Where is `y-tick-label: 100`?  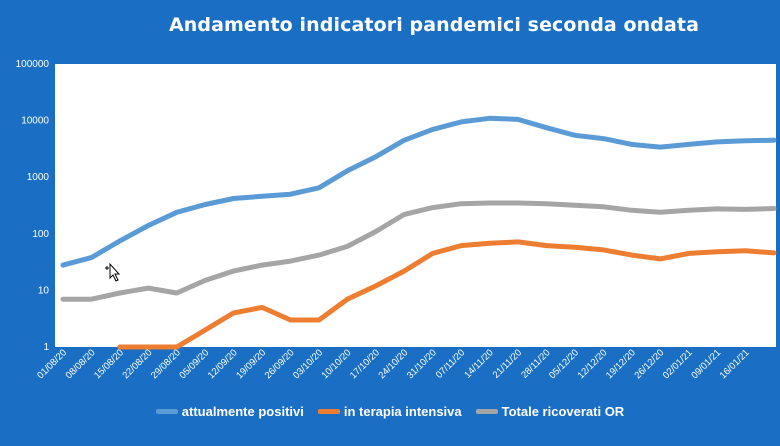 y-tick-label: 100 is located at coordinates (40, 234).